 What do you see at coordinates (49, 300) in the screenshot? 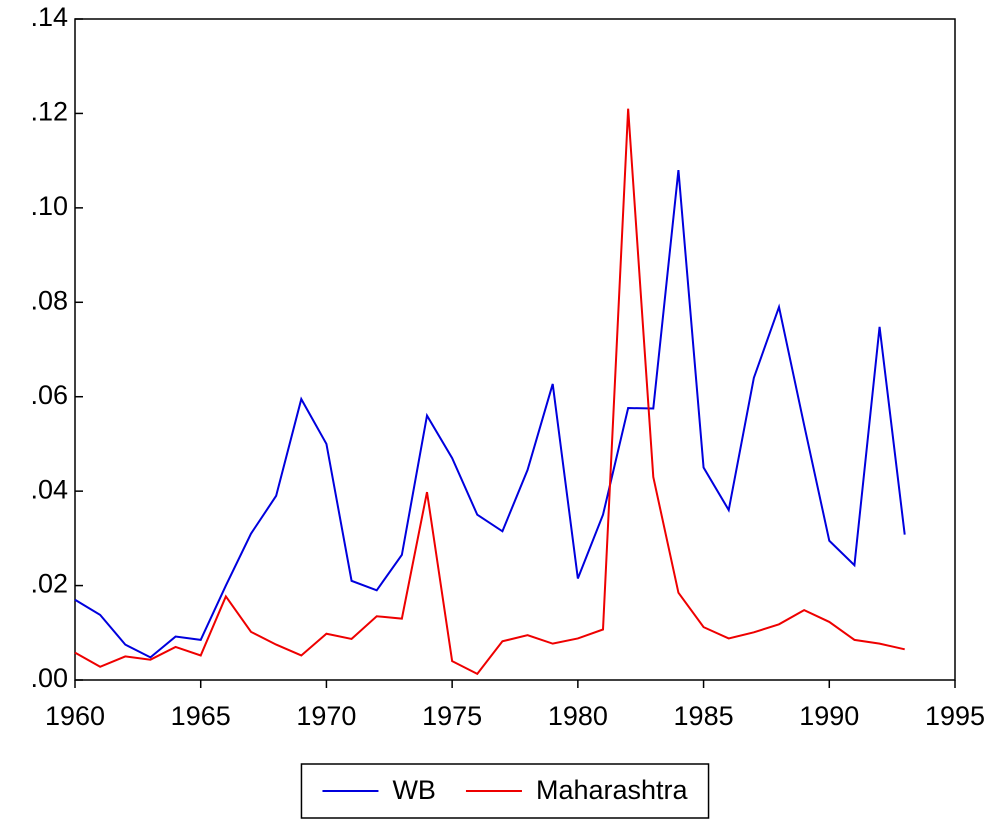
I see `y-tick-label: .08` at bounding box center [49, 300].